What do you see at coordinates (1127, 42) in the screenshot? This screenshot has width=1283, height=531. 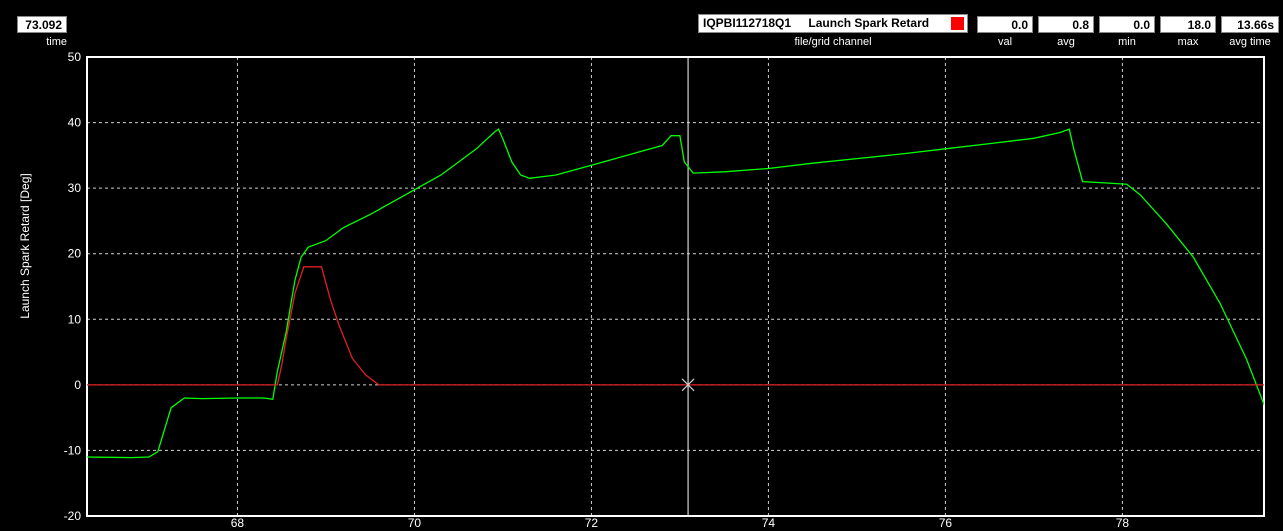 I see `stat-min-label: min` at bounding box center [1127, 42].